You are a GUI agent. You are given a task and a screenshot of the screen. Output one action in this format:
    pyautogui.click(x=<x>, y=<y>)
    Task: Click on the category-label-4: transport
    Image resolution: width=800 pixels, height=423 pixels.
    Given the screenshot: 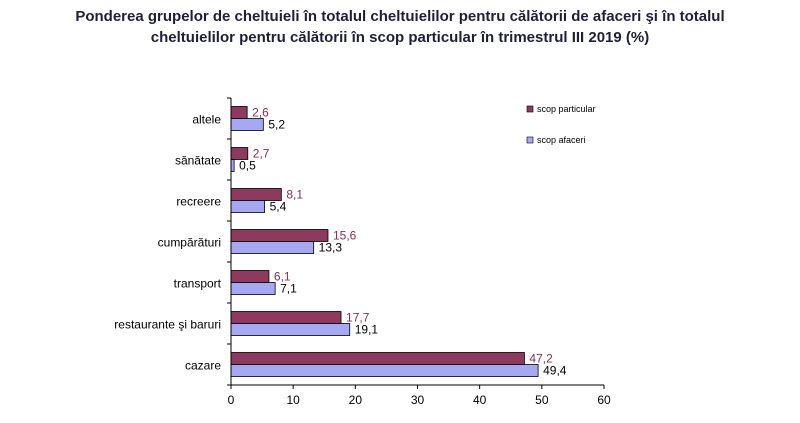 What is the action you would take?
    pyautogui.click(x=198, y=284)
    